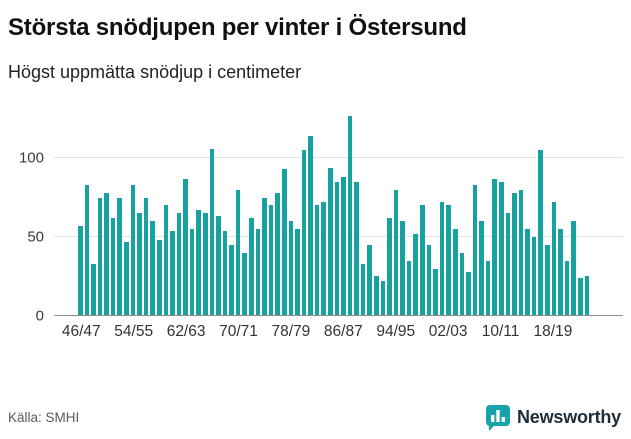  Describe the element at coordinates (553, 331) in the screenshot. I see `x-tick-label: 18/19` at that location.